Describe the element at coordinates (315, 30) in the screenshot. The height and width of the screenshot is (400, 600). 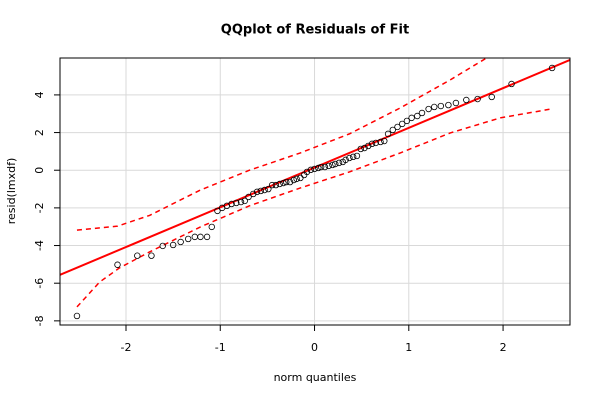
I see `chart-title: QQplot of Residuals of Fit` at that location.